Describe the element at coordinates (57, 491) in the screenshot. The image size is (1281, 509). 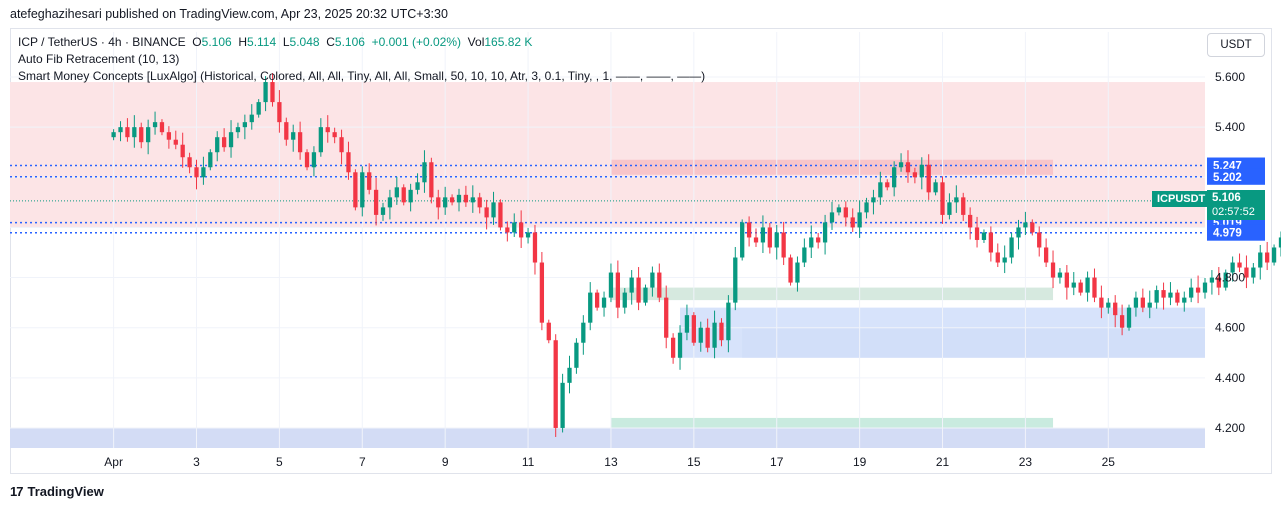
I see `tradingview-brand: 17 TradingView` at that location.